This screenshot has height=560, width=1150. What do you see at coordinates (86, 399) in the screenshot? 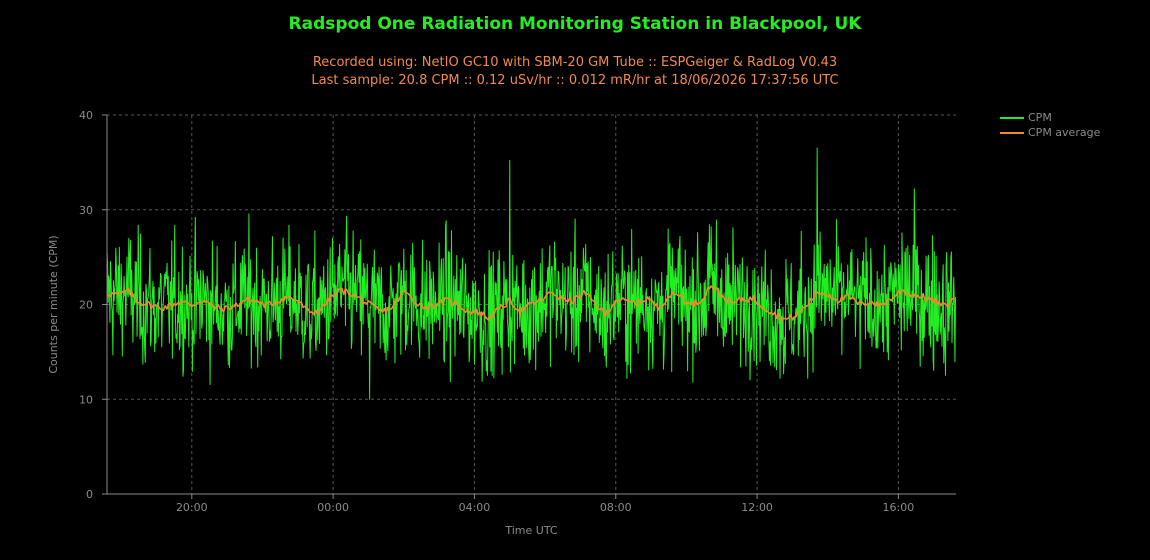
I see `y-tick-label: 10` at bounding box center [86, 399].